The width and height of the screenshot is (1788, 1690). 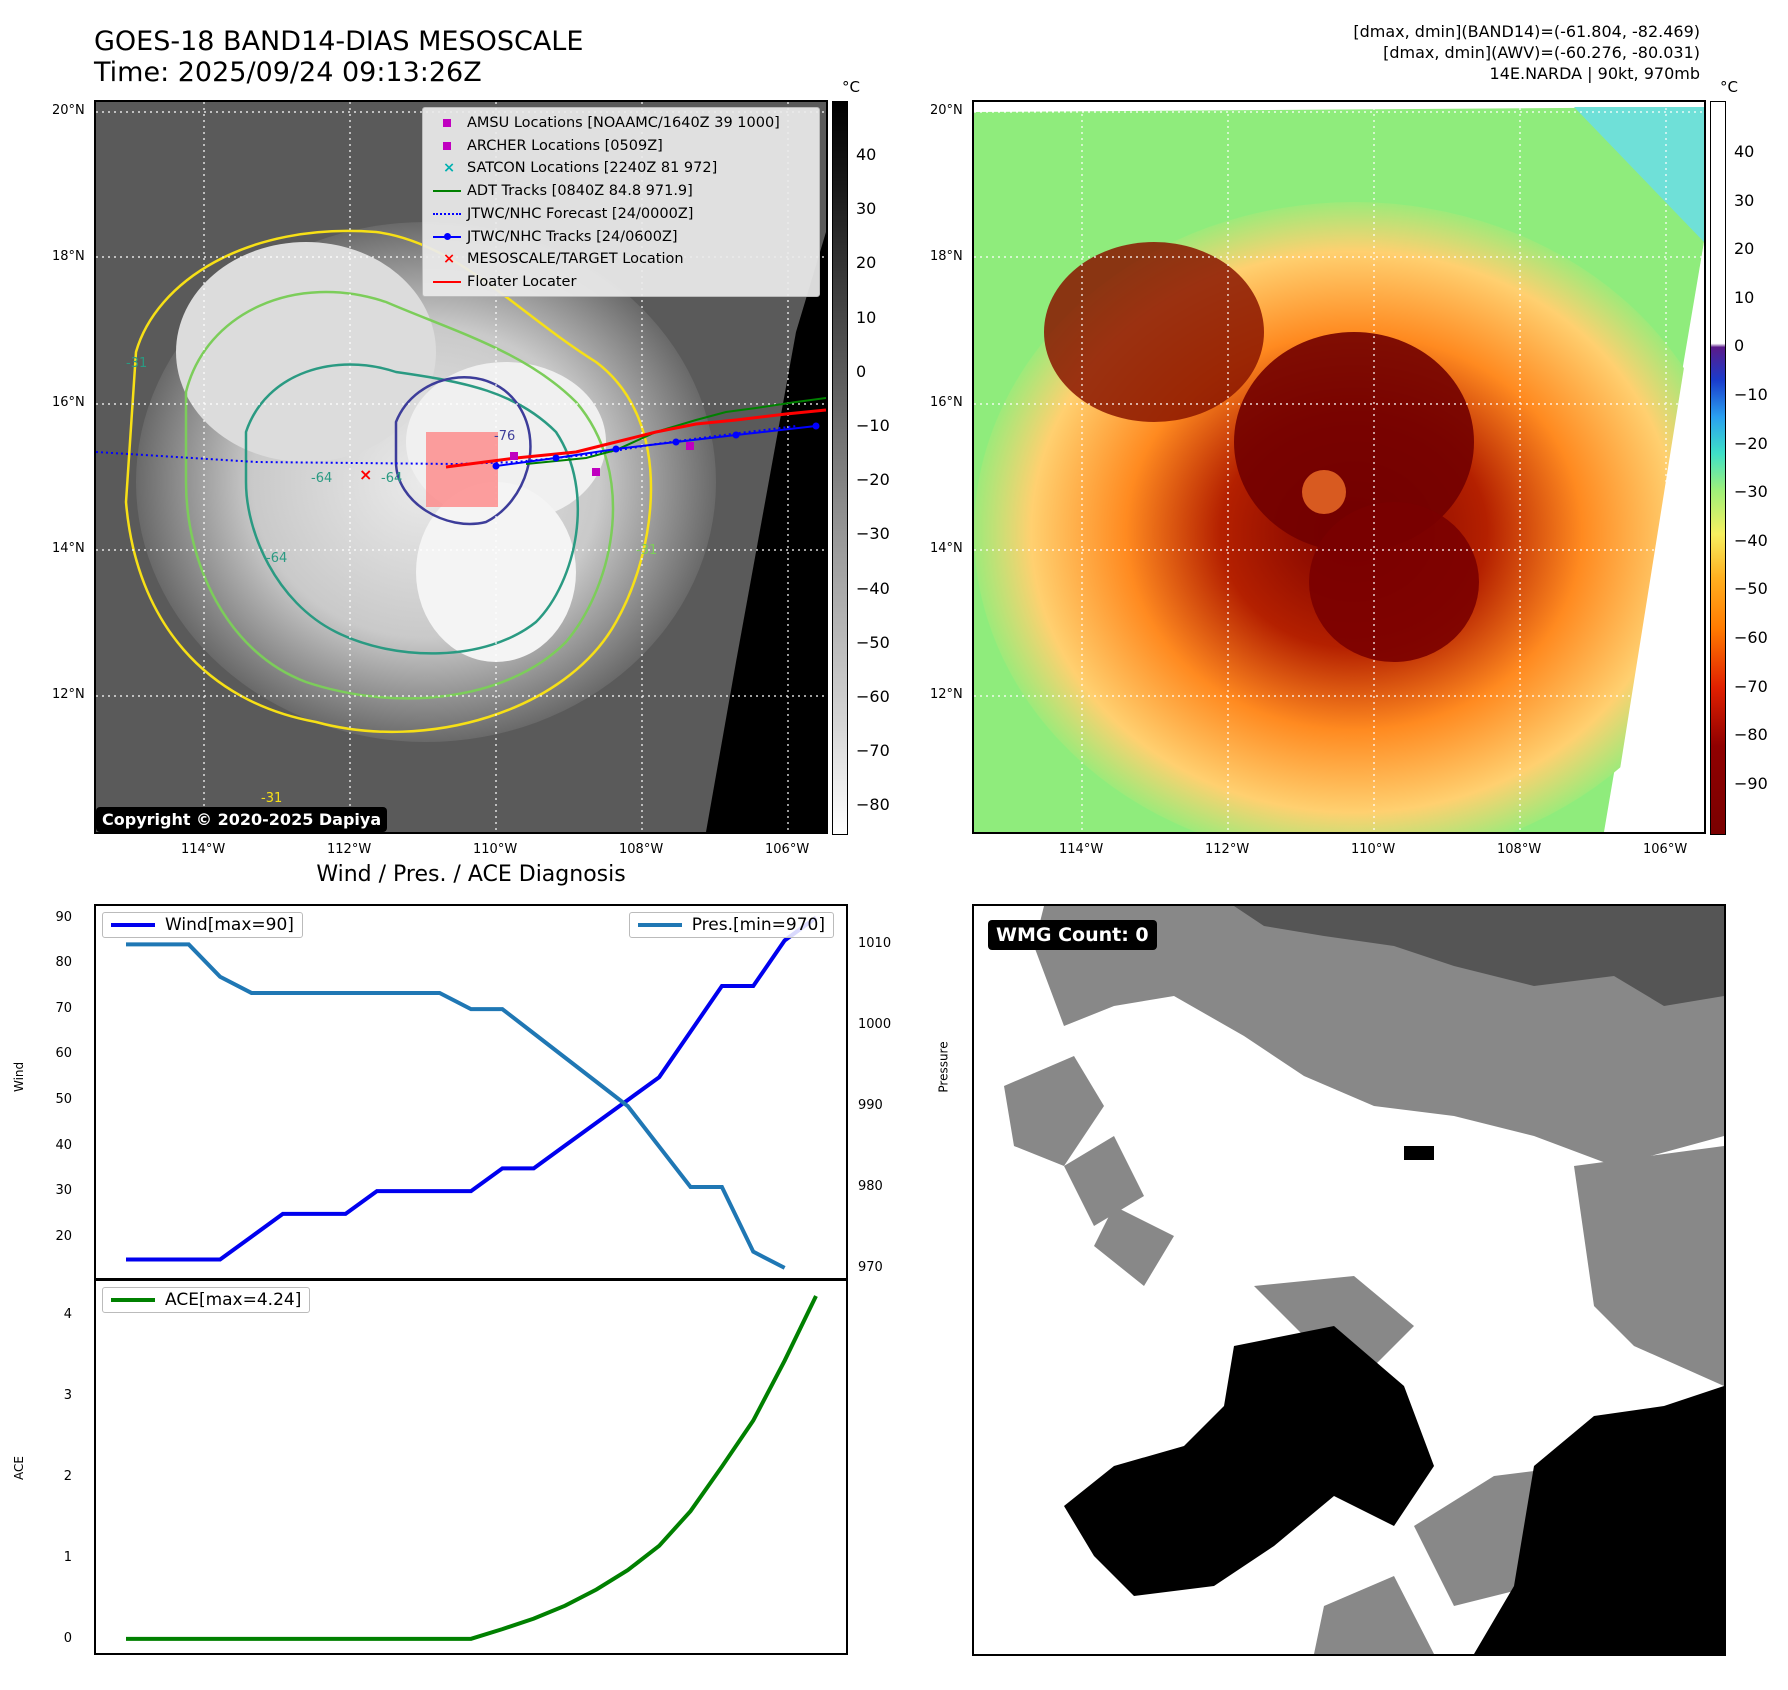 What do you see at coordinates (63, 917) in the screenshot?
I see `wind-tick-label: 90` at bounding box center [63, 917].